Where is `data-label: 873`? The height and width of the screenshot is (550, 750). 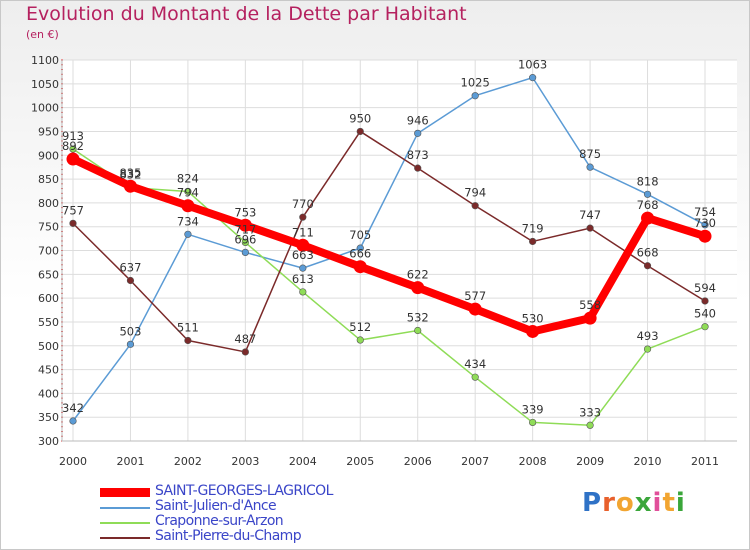
data-label: 873 is located at coordinates (418, 155).